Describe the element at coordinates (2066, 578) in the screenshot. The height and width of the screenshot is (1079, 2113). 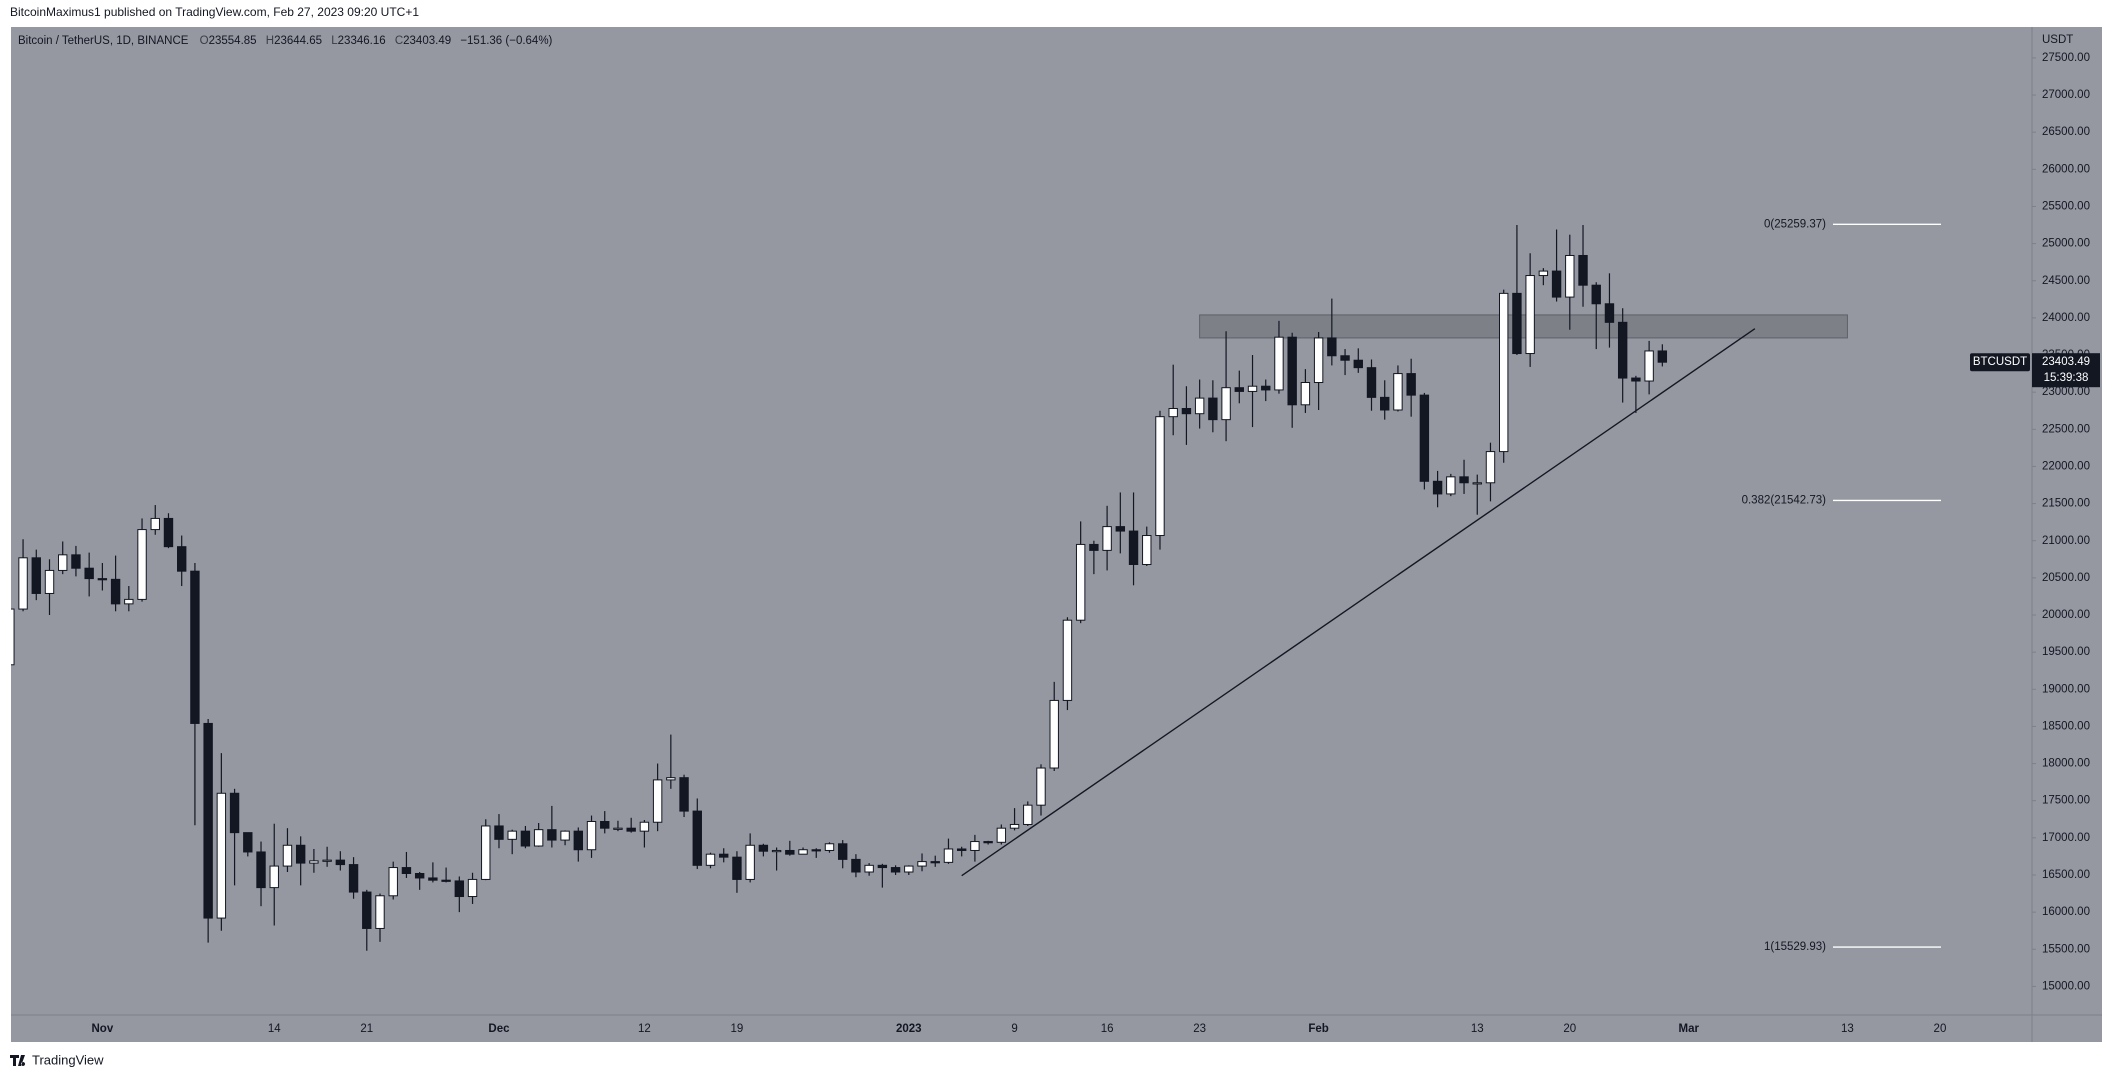
I see `y-tick-label: 20500.00` at that location.